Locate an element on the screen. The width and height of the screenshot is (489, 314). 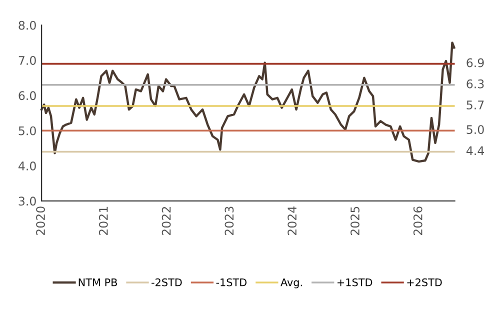
y-tick-label: 5.0 is located at coordinates (27, 131).